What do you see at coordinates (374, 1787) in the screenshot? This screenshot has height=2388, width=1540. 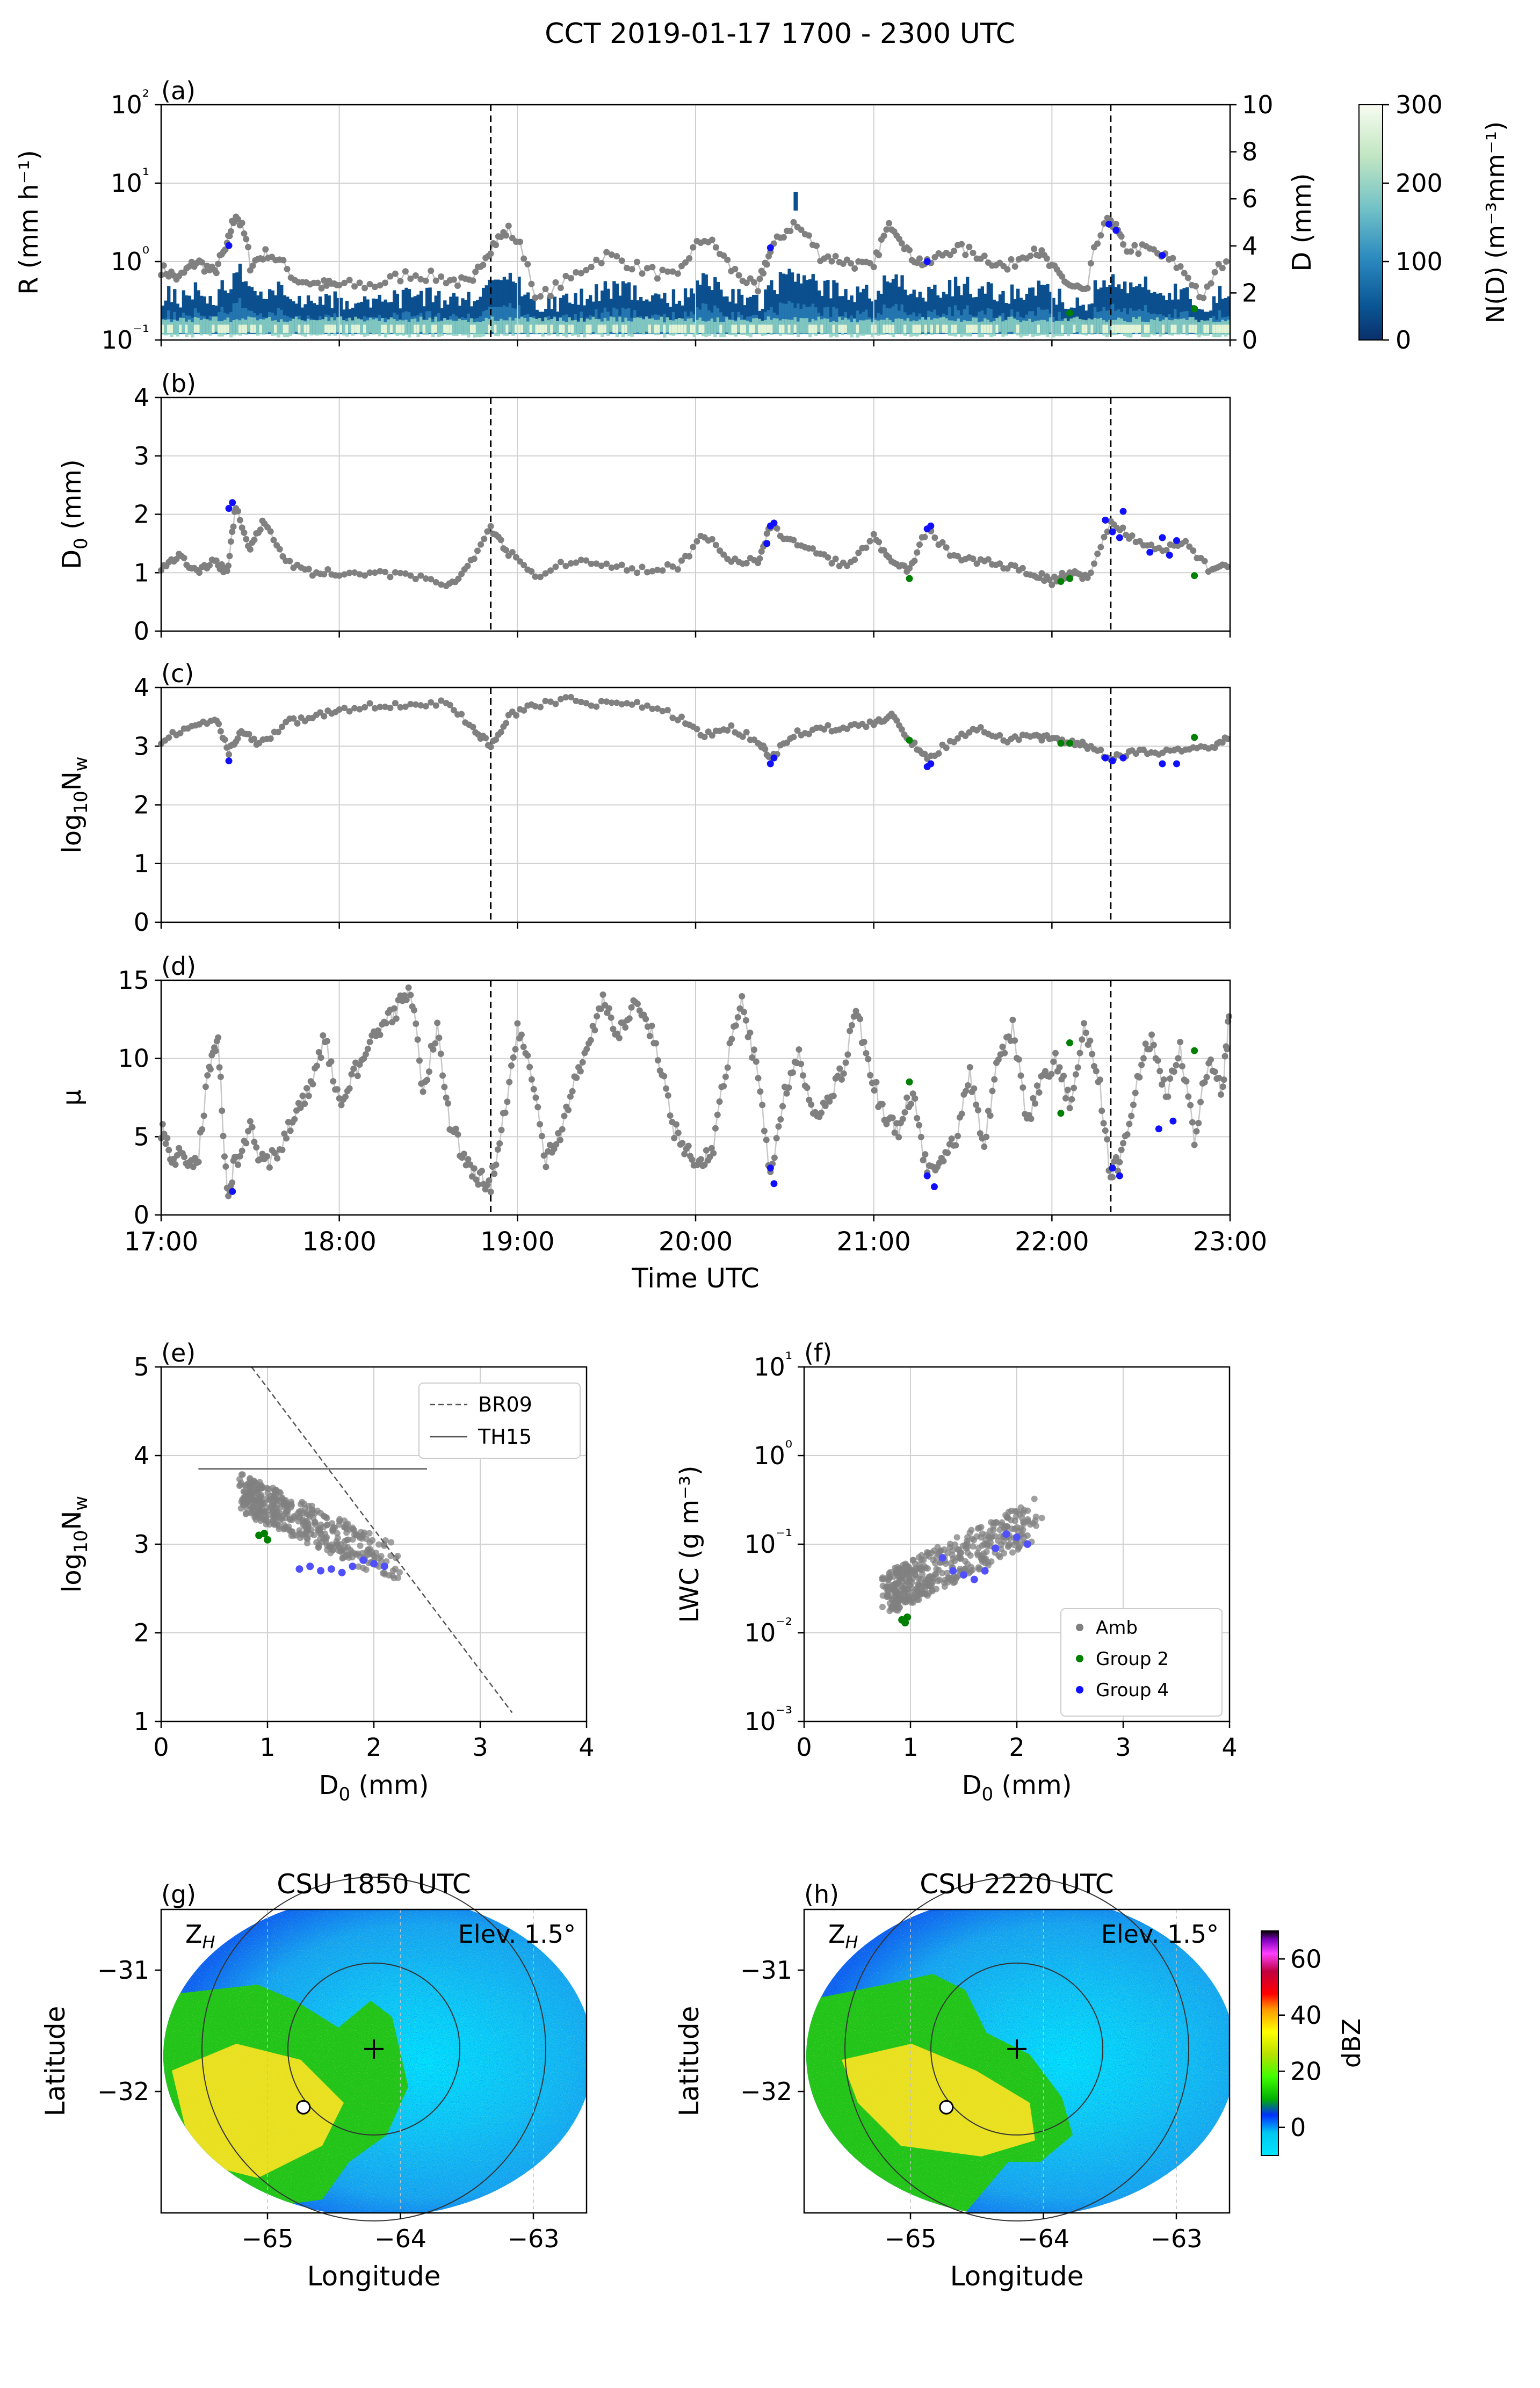 I see `x-axis-label: D0 (mm)` at bounding box center [374, 1787].